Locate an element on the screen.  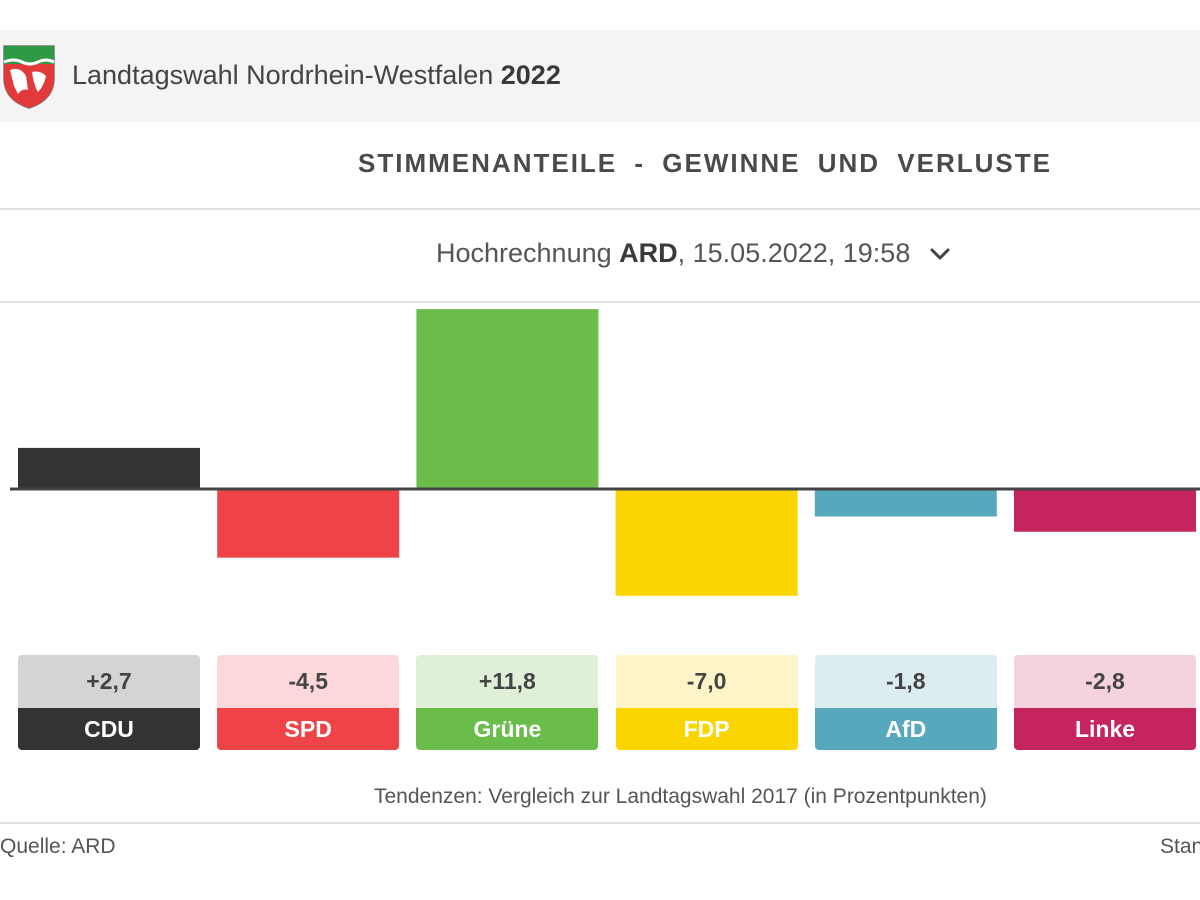
bar-linke is located at coordinates (1105, 510).